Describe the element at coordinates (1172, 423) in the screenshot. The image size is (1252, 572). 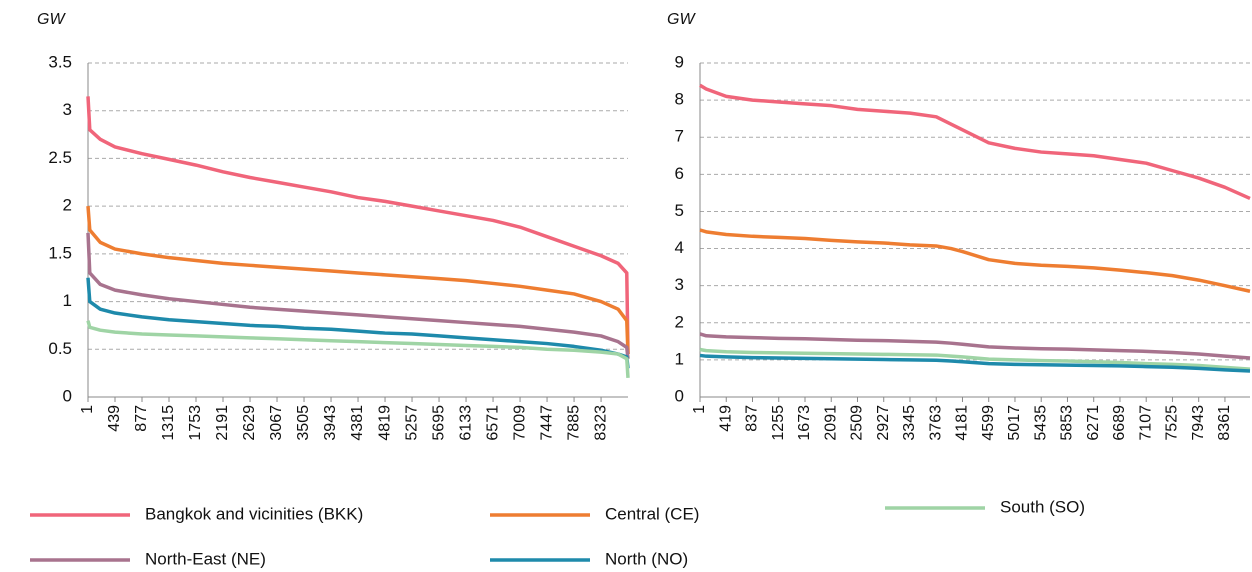
I see `x-tick-label: 7525` at that location.